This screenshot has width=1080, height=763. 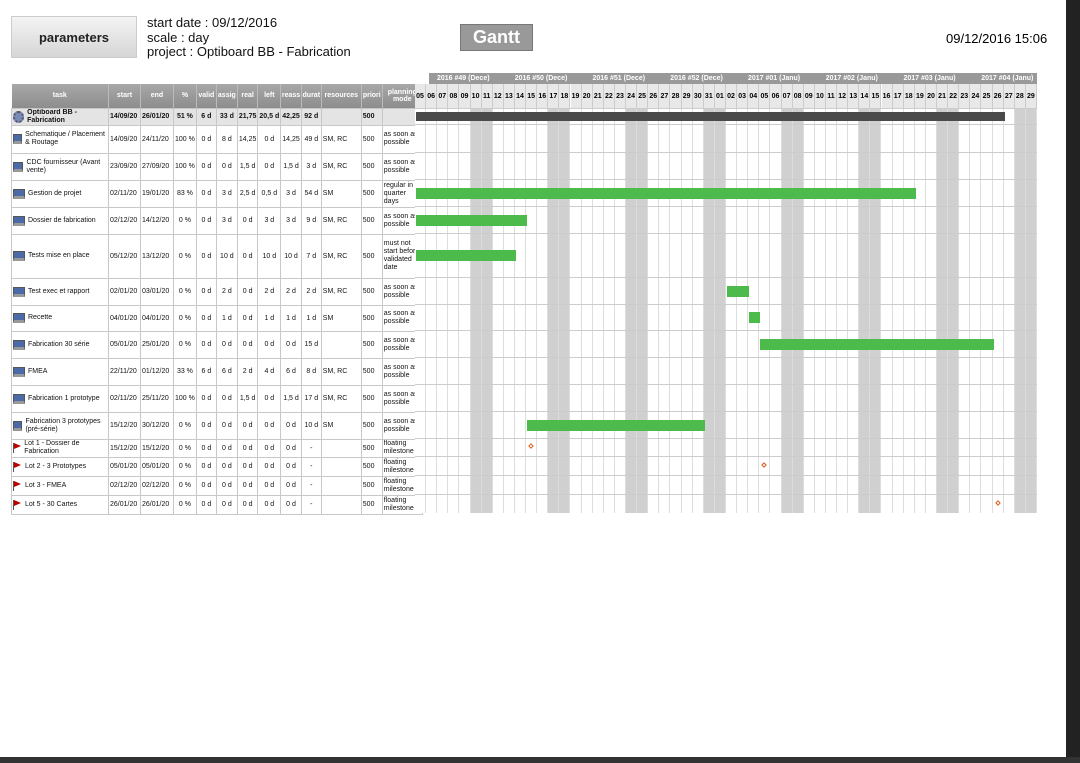 What do you see at coordinates (185, 96) in the screenshot?
I see `column-header: %` at bounding box center [185, 96].